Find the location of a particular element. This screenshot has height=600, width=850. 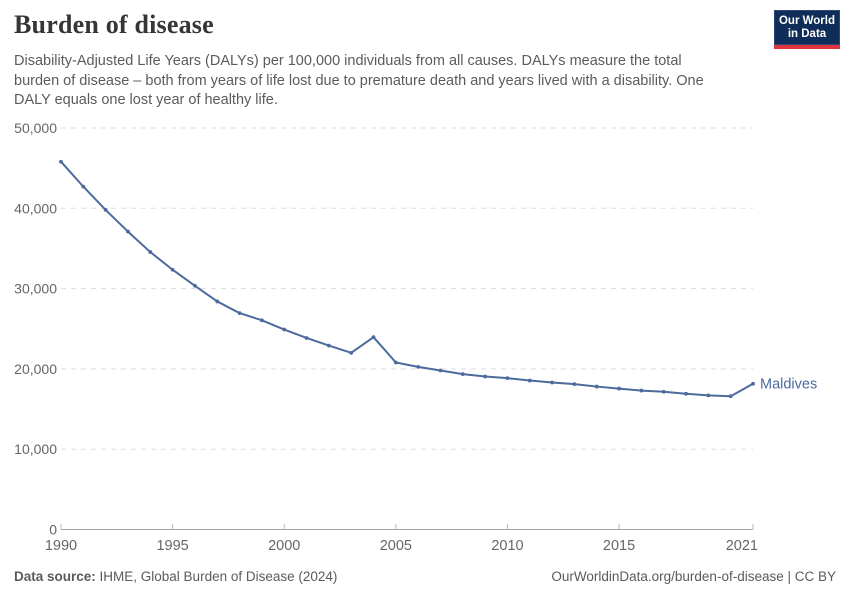

data-source-label: Data source: is located at coordinates (55, 576).